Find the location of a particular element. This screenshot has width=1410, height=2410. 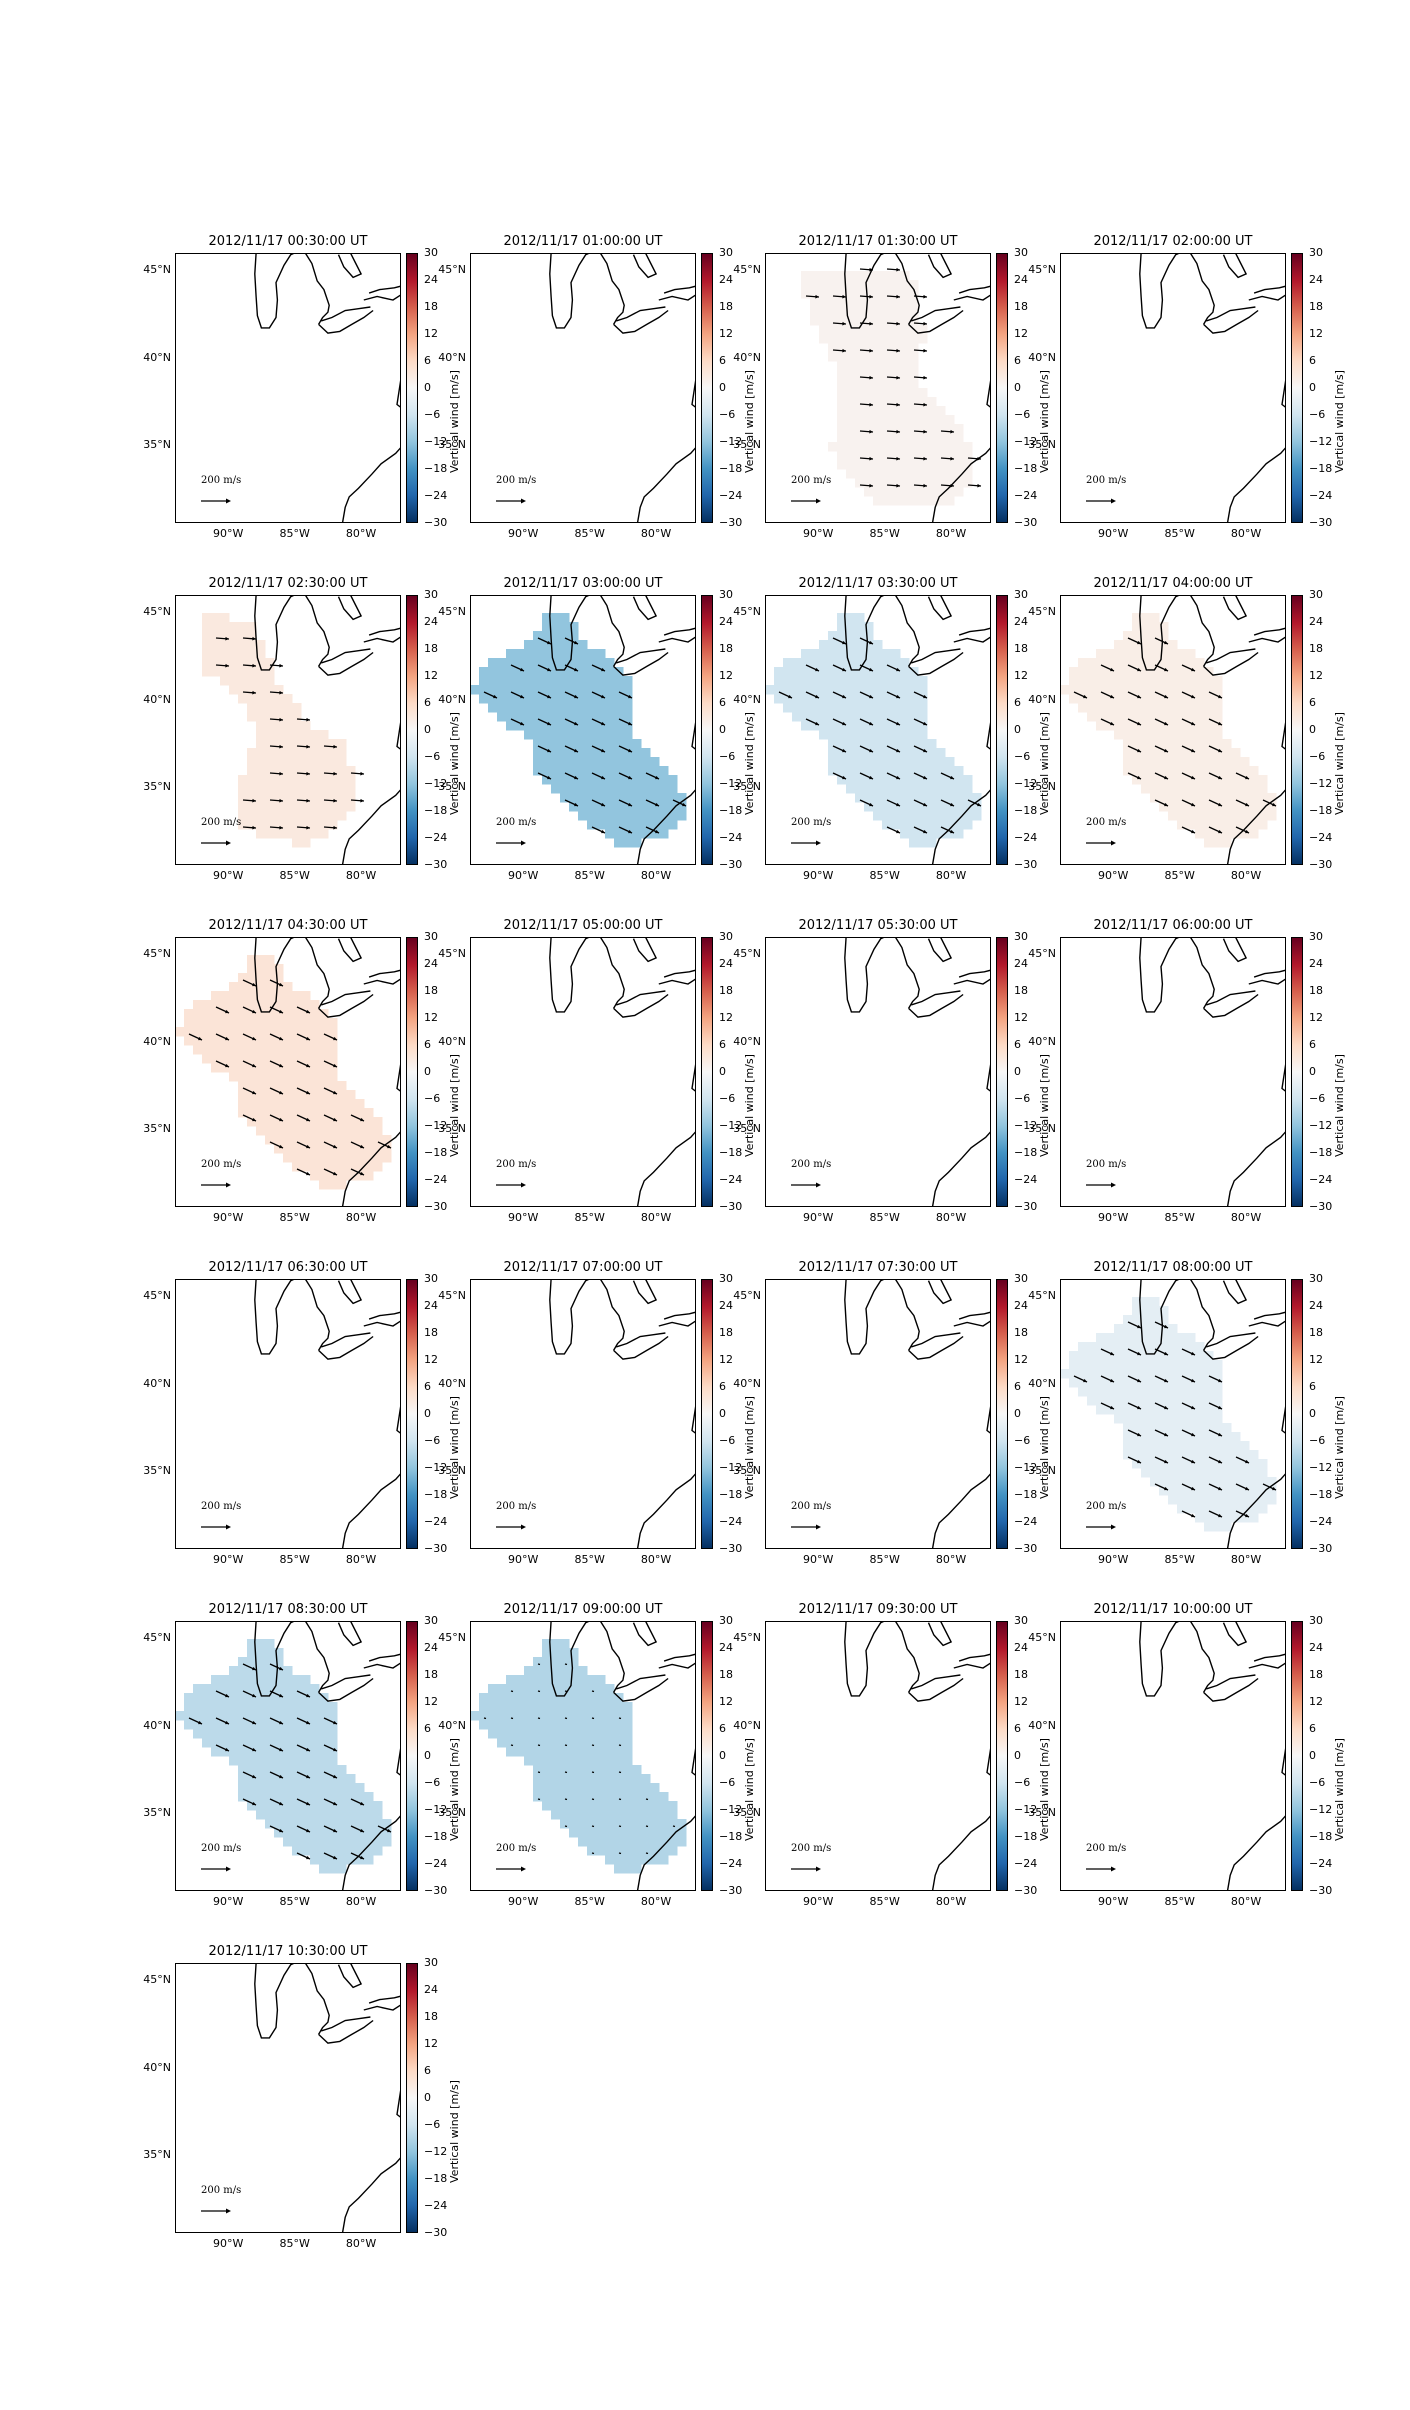

map-plot is located at coordinates (1173, 1756).